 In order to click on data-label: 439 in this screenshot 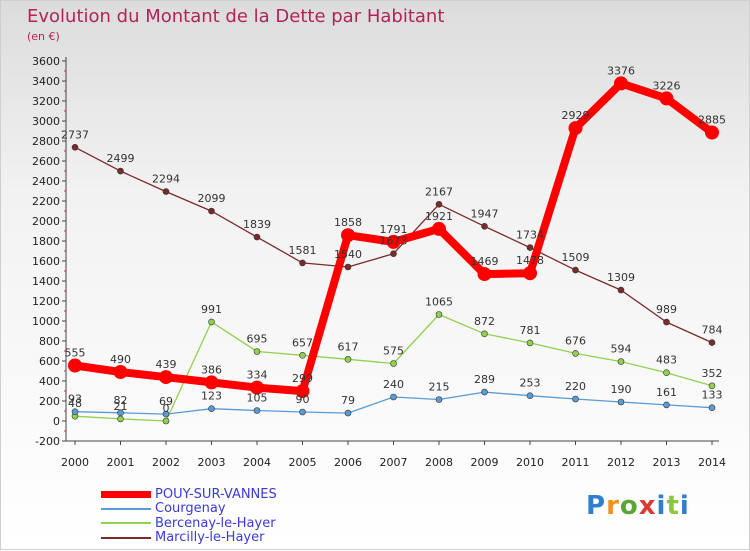, I will do `click(166, 364)`.